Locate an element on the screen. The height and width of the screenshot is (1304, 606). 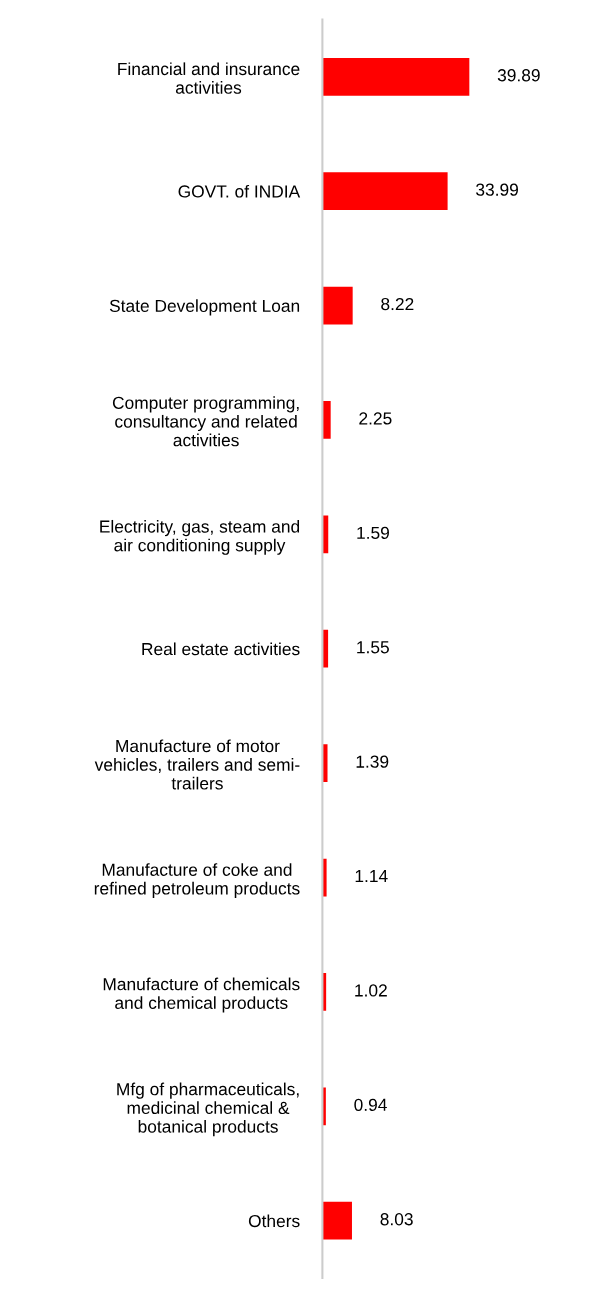
data-label: 1.14 is located at coordinates (371, 876).